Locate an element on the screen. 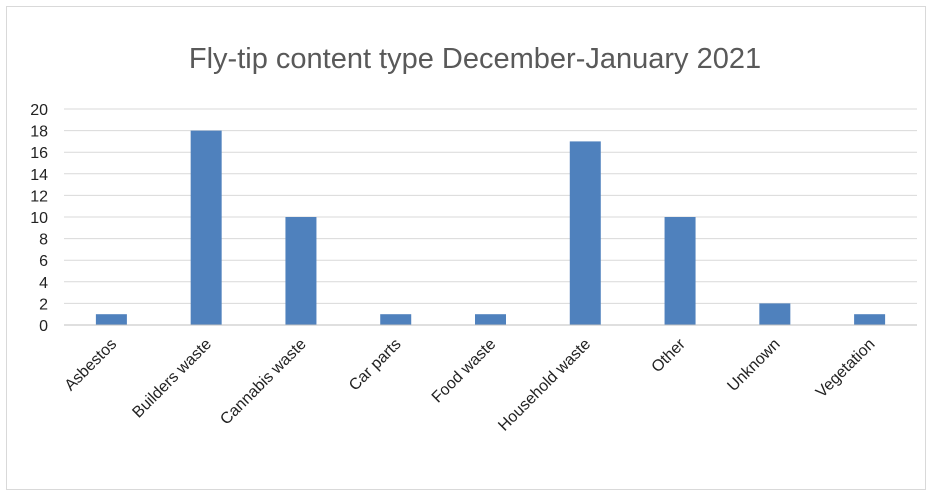 This screenshot has height=491, width=936. y-tick-label: 8 is located at coordinates (43, 240).